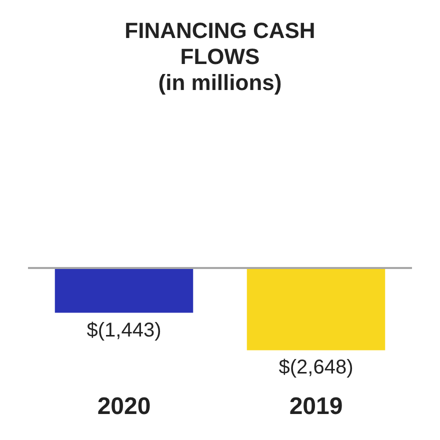  What do you see at coordinates (220, 83) in the screenshot?
I see `chart-subtitle: (in millions)` at bounding box center [220, 83].